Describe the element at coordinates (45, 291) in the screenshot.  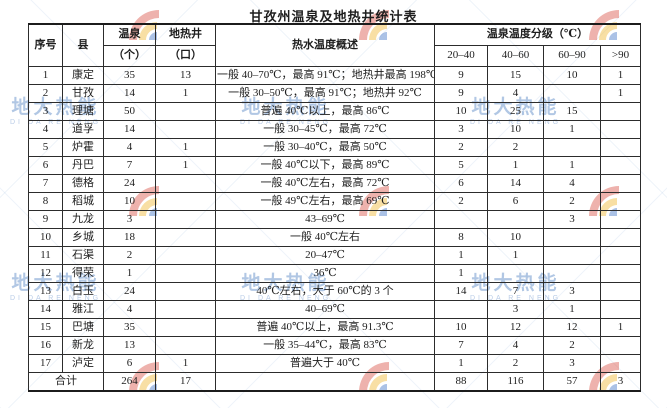
I see `cell-no: 13` at that location.